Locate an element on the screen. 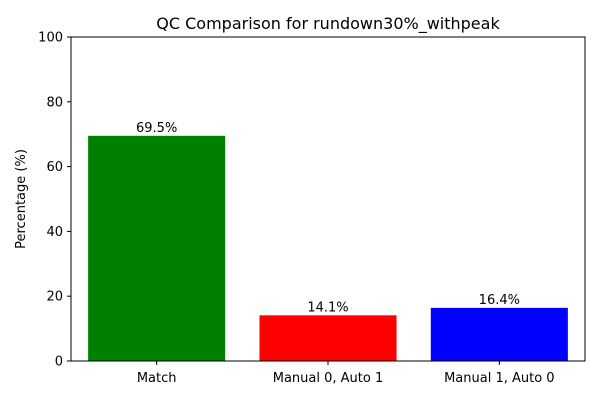  bar-value-label-1: 14.1% is located at coordinates (327, 307).